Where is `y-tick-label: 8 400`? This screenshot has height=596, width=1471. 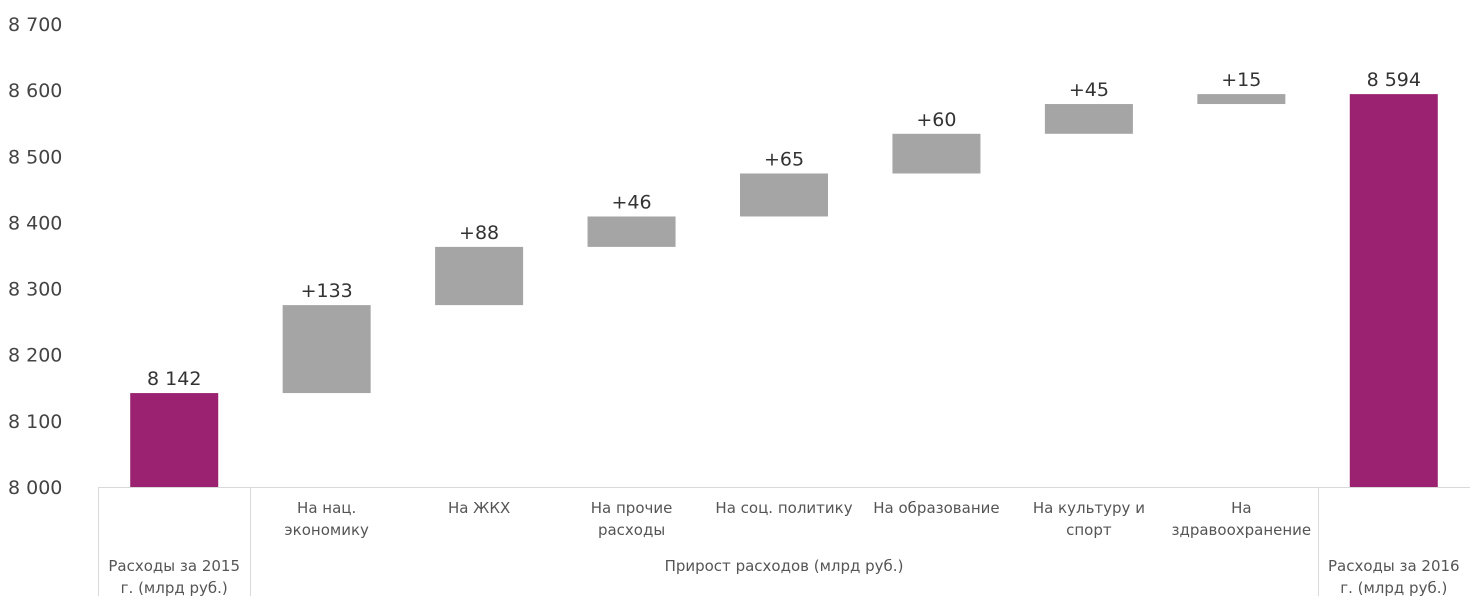 y-tick-label: 8 400 is located at coordinates (35, 223).